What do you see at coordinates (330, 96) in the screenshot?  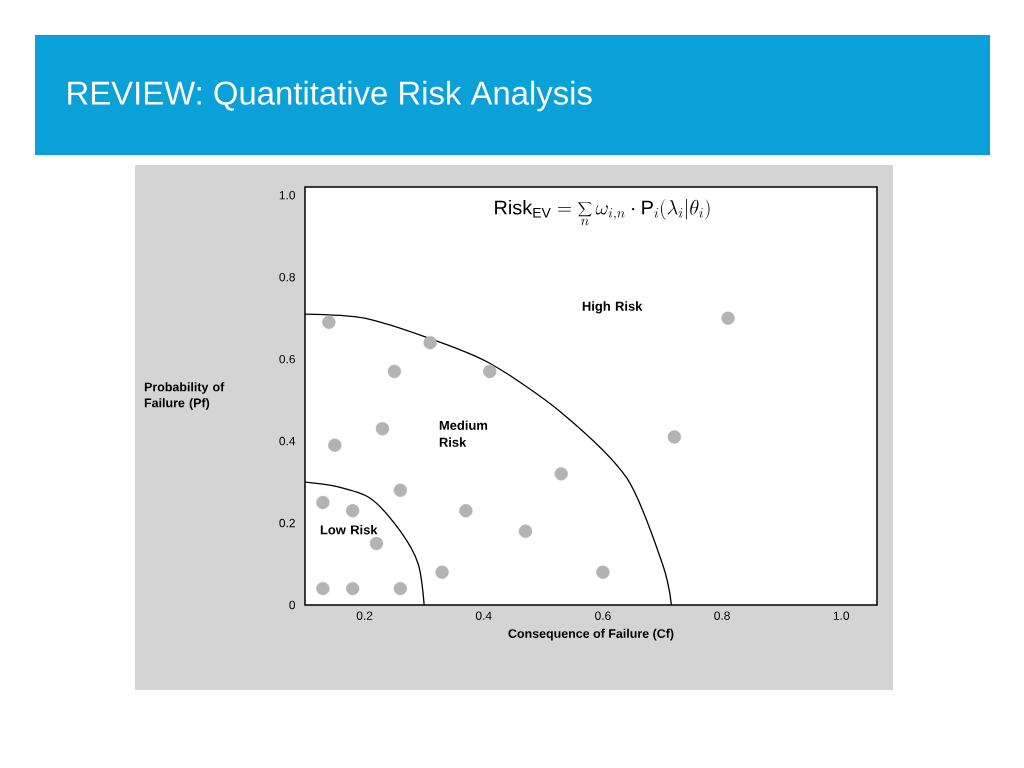 I see `chart-title: REVIEW: Quantitative Risk Analysis` at bounding box center [330, 96].